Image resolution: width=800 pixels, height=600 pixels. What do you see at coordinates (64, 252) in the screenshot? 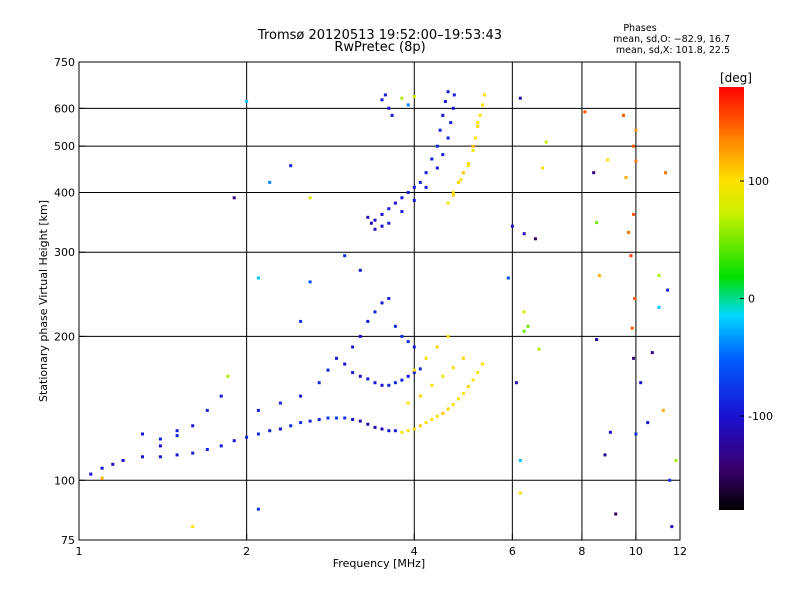
I see `y-tick-label: 300` at bounding box center [64, 252].